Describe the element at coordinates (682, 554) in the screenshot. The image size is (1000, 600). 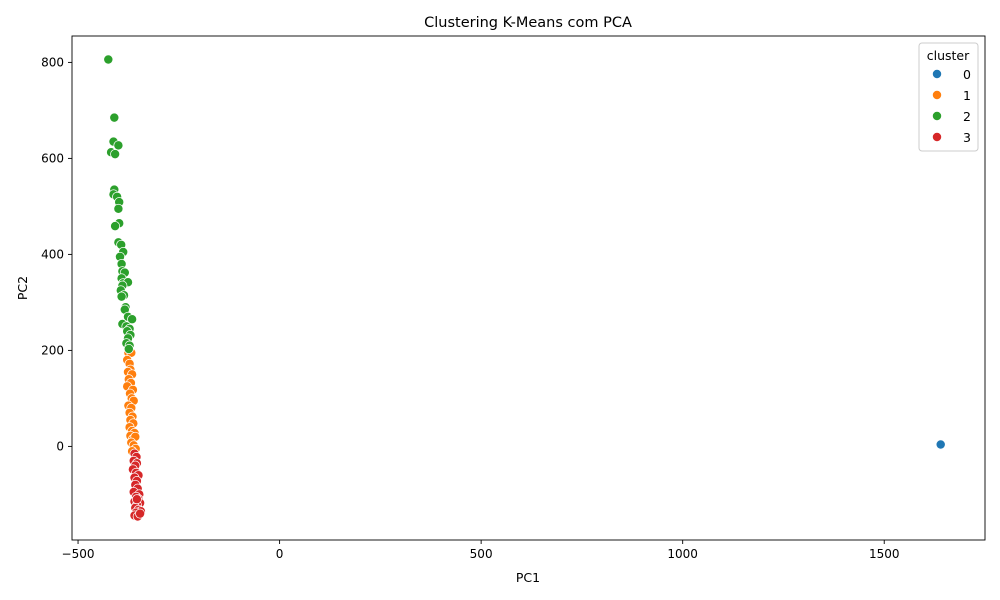
I see `x-tick-label: 1000` at that location.